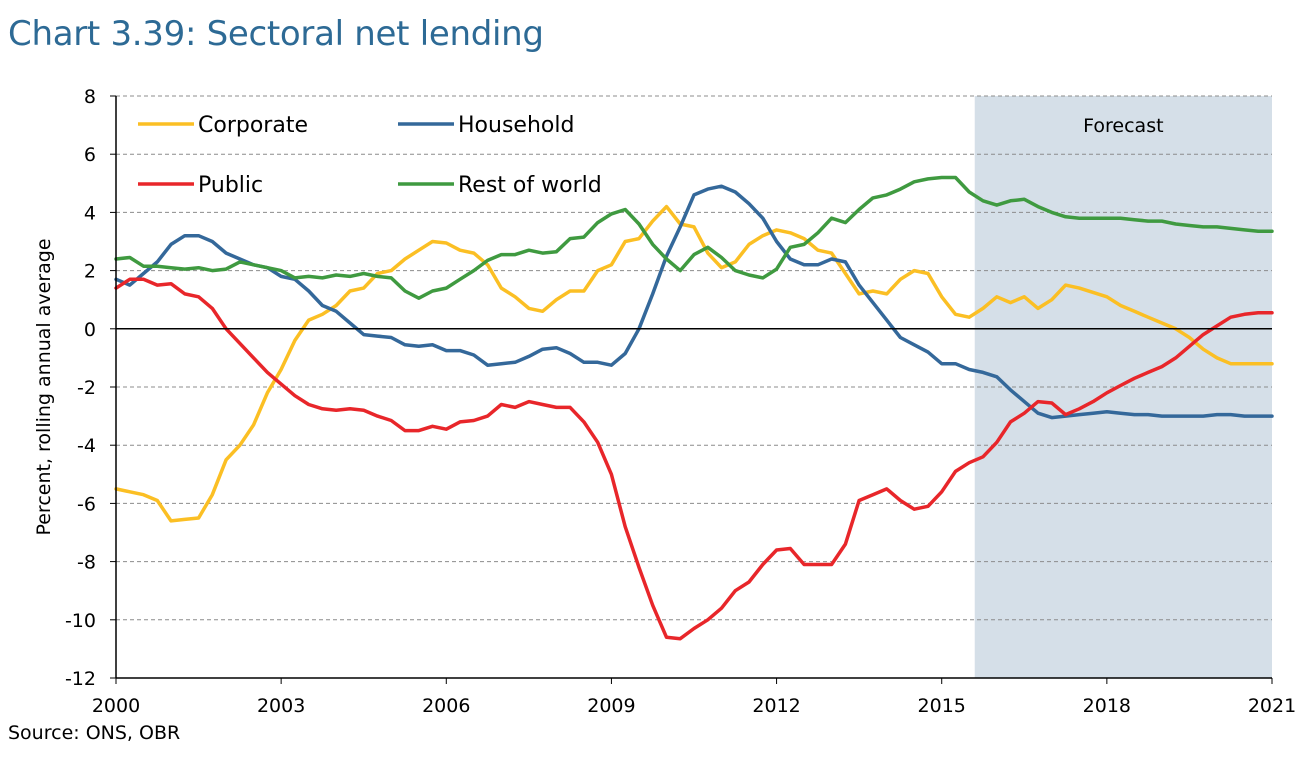  I want to click on legend-label: Rest of world, so click(530, 185).